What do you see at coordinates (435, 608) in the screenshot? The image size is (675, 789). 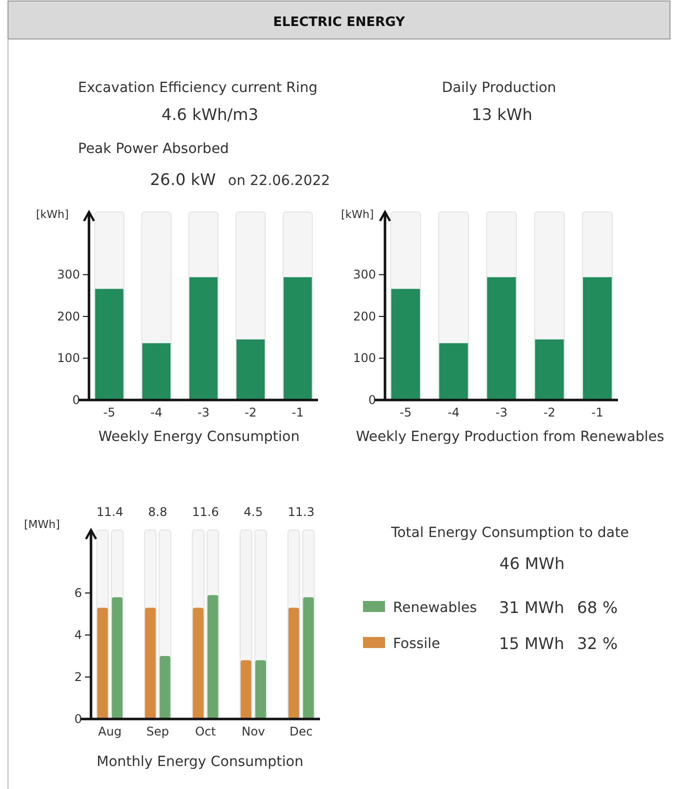 I see `legend-label: Renewables` at bounding box center [435, 608].